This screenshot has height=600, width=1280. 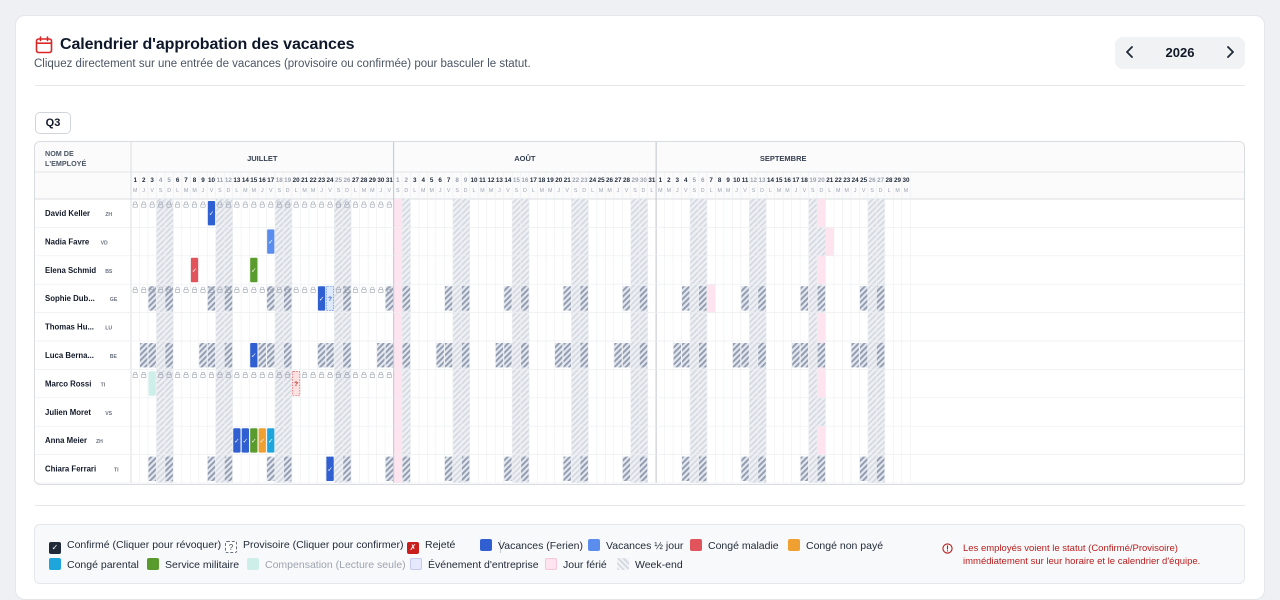 What do you see at coordinates (805, 180) in the screenshot?
I see `day-number: 18` at bounding box center [805, 180].